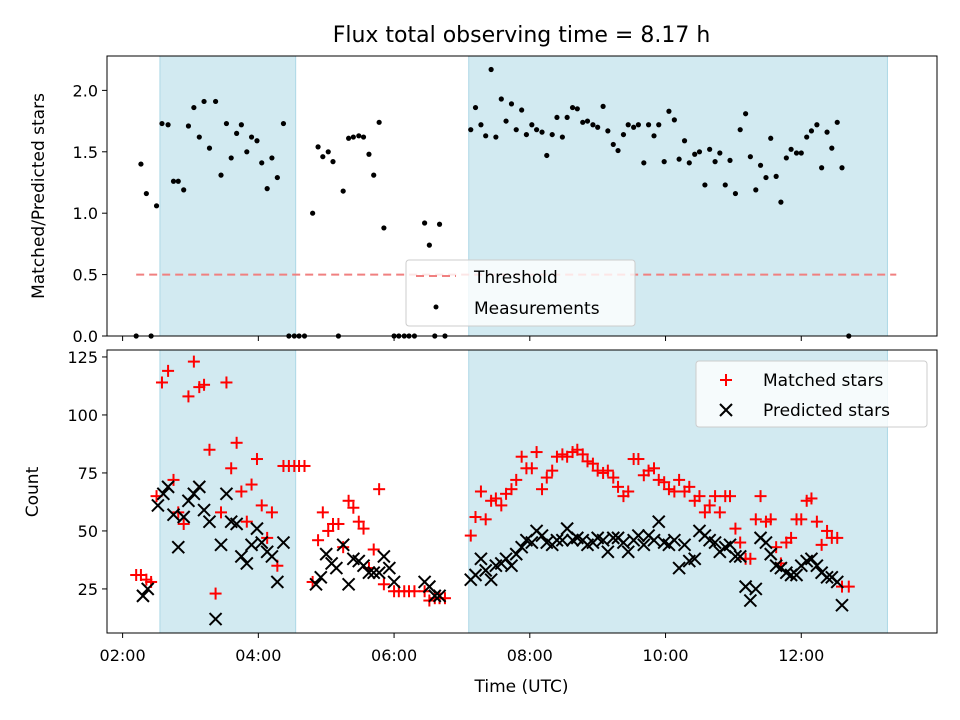  What do you see at coordinates (88, 589) in the screenshot?
I see `y-tick-label: 25` at bounding box center [88, 589].